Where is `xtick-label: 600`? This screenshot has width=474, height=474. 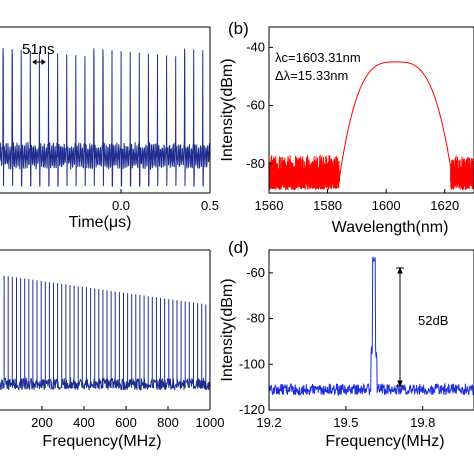
xtick-label: 600 is located at coordinates (126, 422).